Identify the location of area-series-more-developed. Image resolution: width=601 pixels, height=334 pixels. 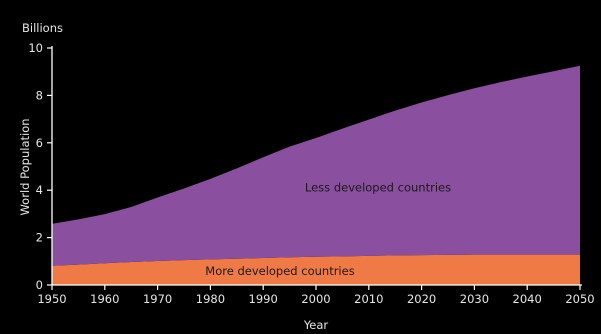
(316, 269).